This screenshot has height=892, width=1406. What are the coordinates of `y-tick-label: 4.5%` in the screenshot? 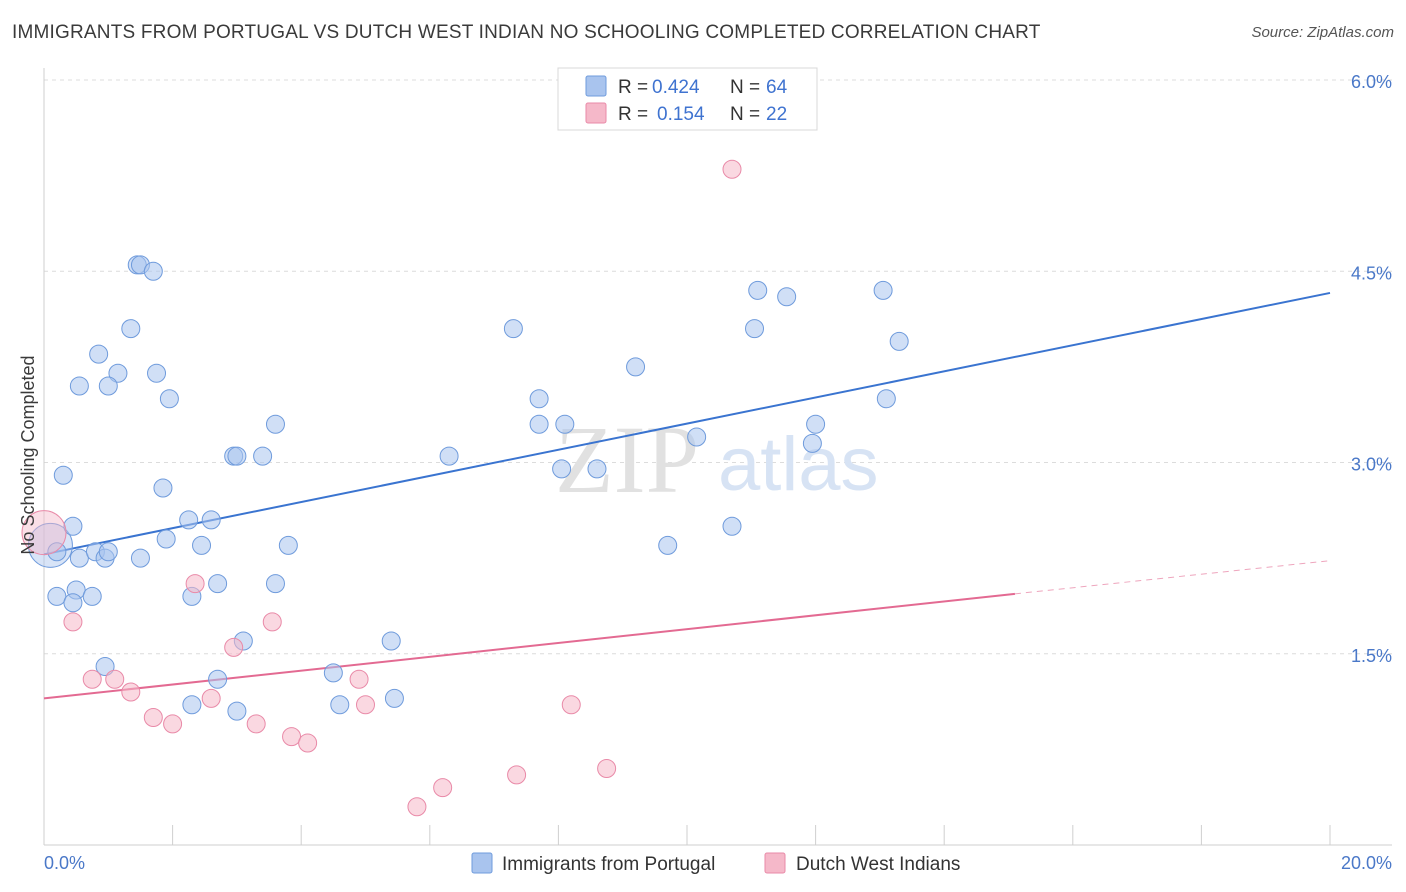 It's located at (1371, 273).